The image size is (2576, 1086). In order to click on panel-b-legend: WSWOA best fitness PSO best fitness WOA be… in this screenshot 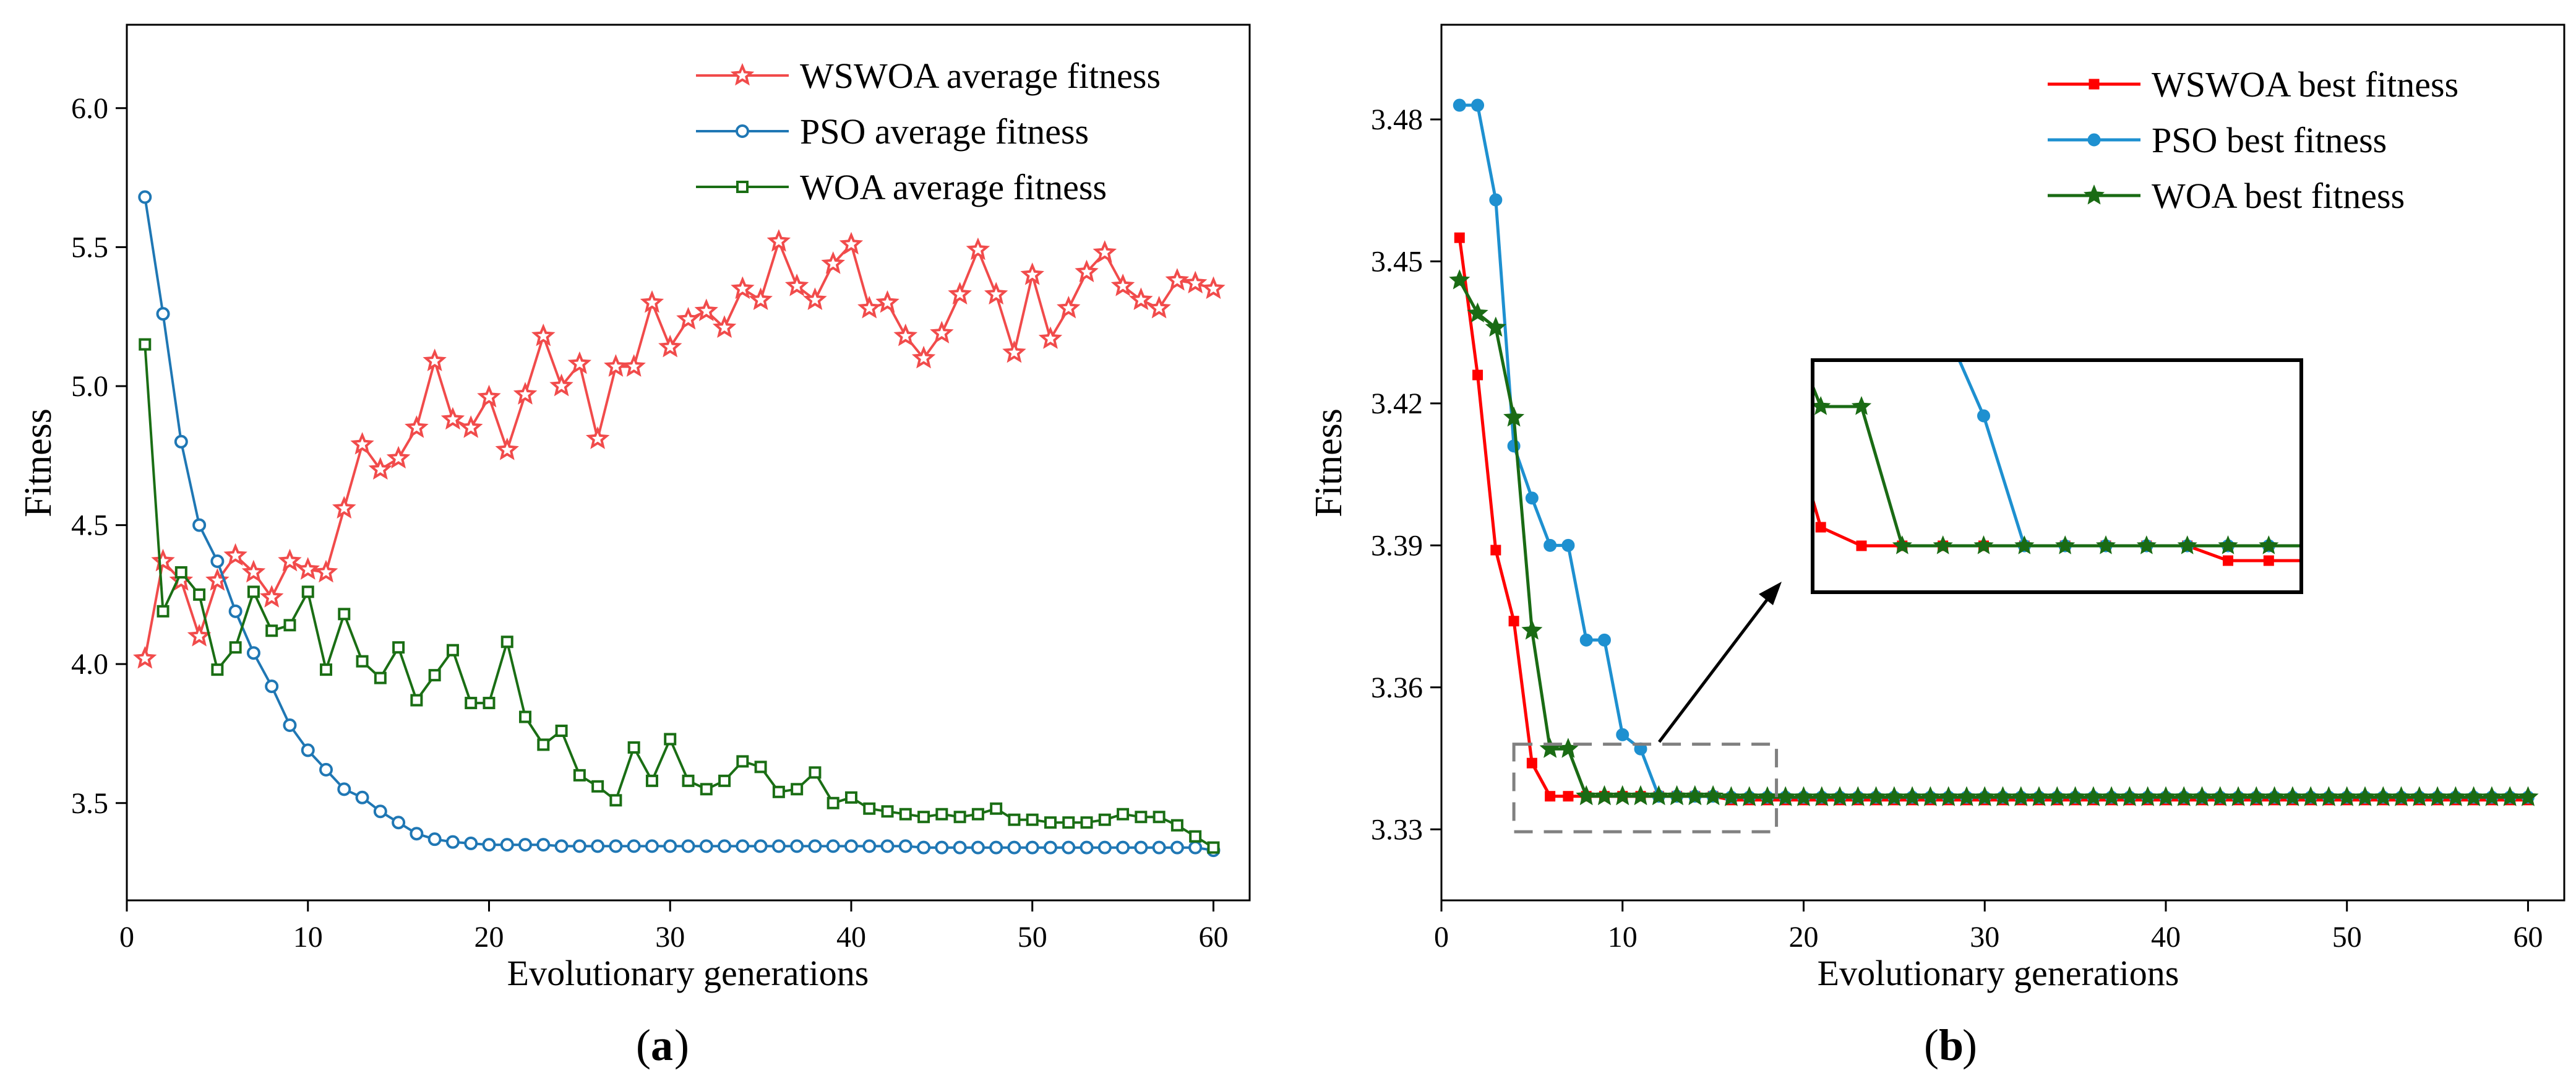, I will do `click(2253, 140)`.